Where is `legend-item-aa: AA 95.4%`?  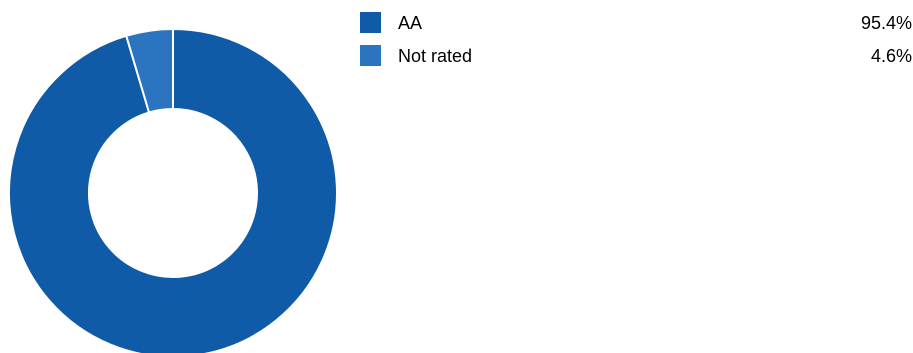 legend-item-aa: AA 95.4% is located at coordinates (636, 24).